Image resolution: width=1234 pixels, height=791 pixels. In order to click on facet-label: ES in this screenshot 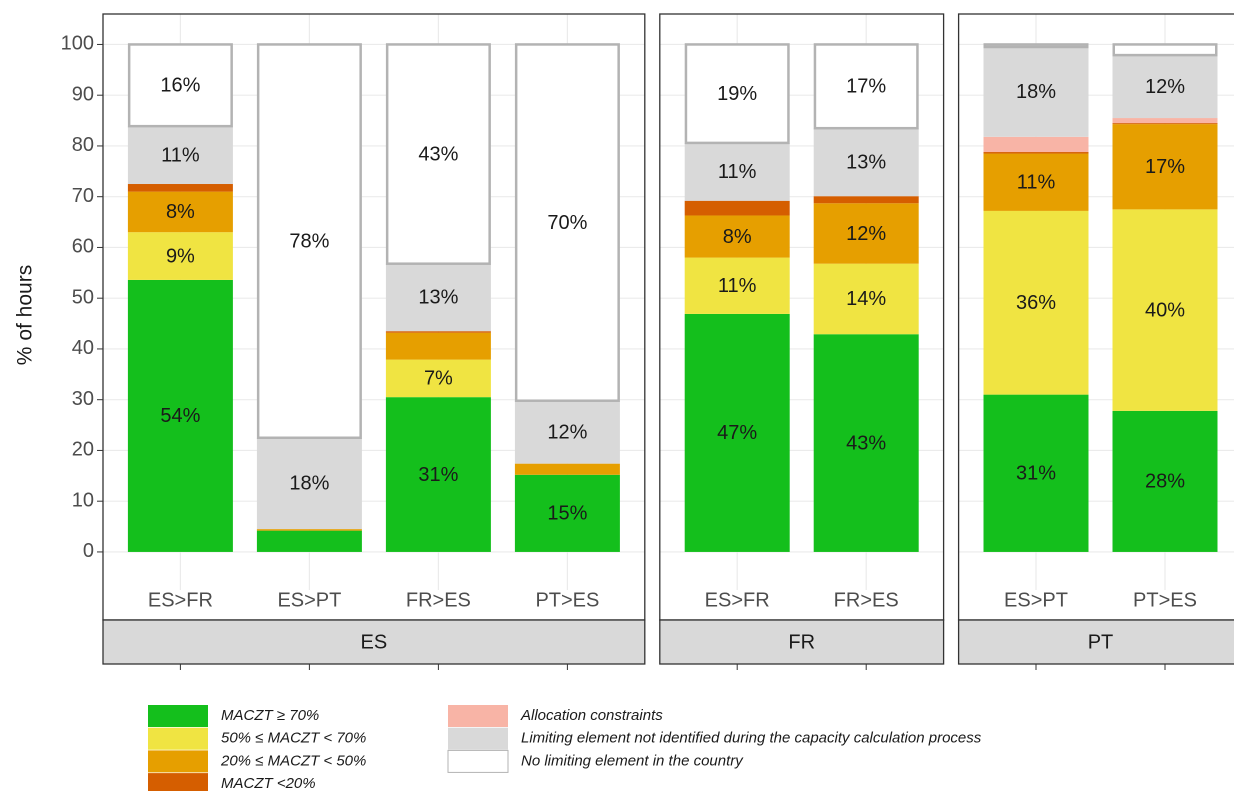, I will do `click(374, 642)`.